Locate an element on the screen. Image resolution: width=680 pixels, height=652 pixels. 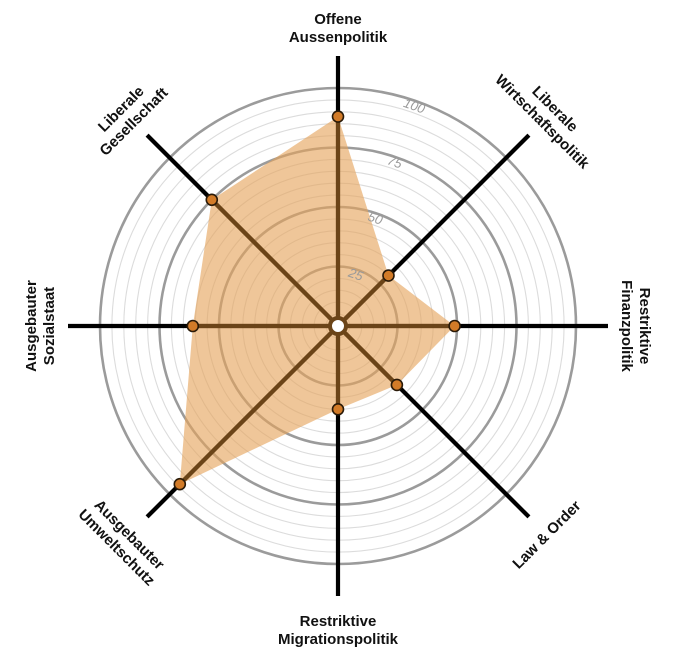
axis-label-line: Migrationspolitik is located at coordinates (338, 639).